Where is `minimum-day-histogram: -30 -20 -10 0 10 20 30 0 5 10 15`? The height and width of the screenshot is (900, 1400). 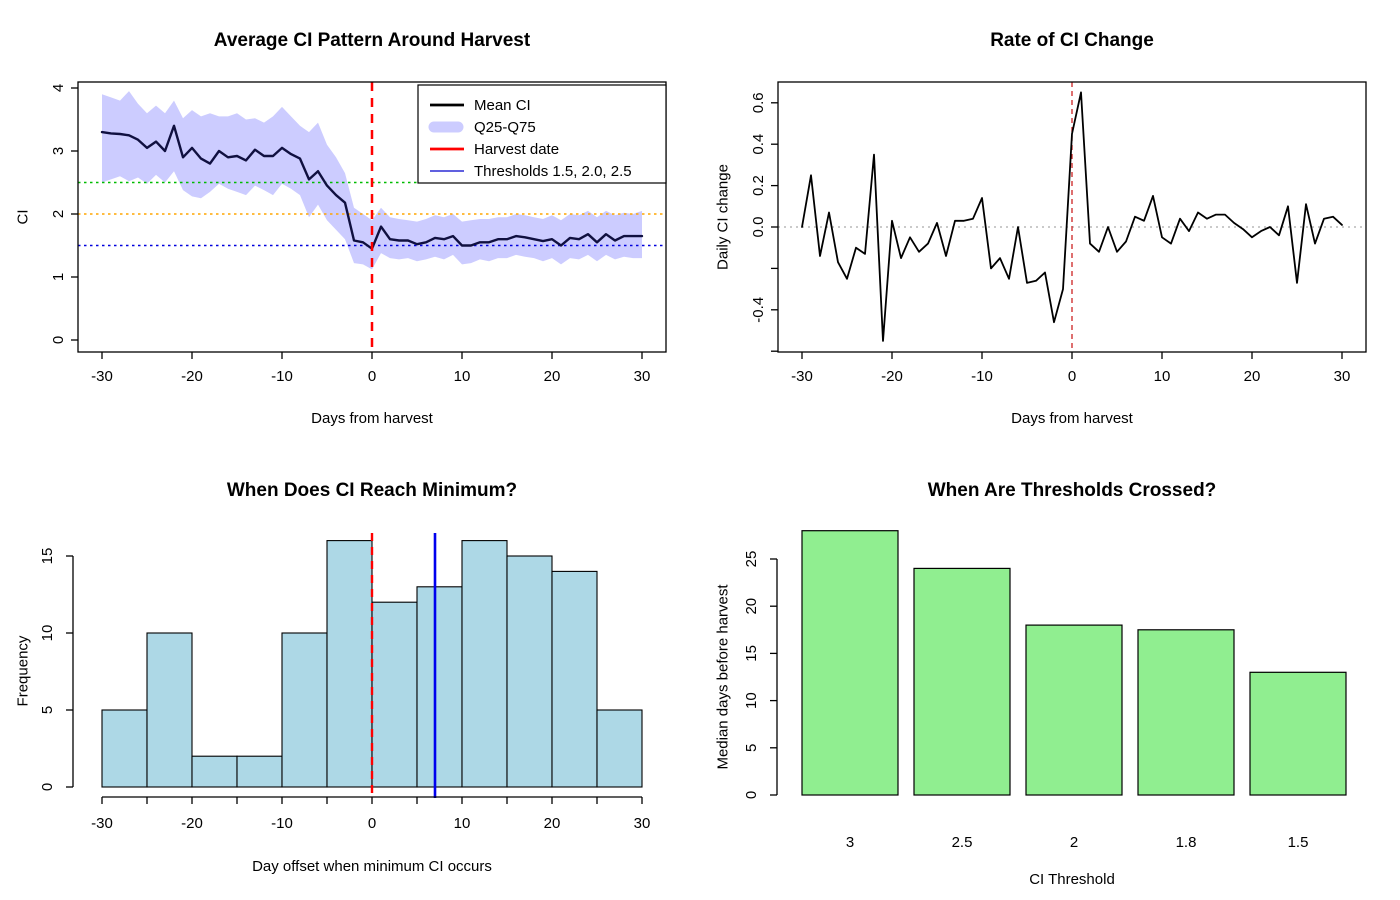
minimum-day-histogram: -30 -20 -10 0 10 20 30 0 5 10 15 is located at coordinates (345, 682).